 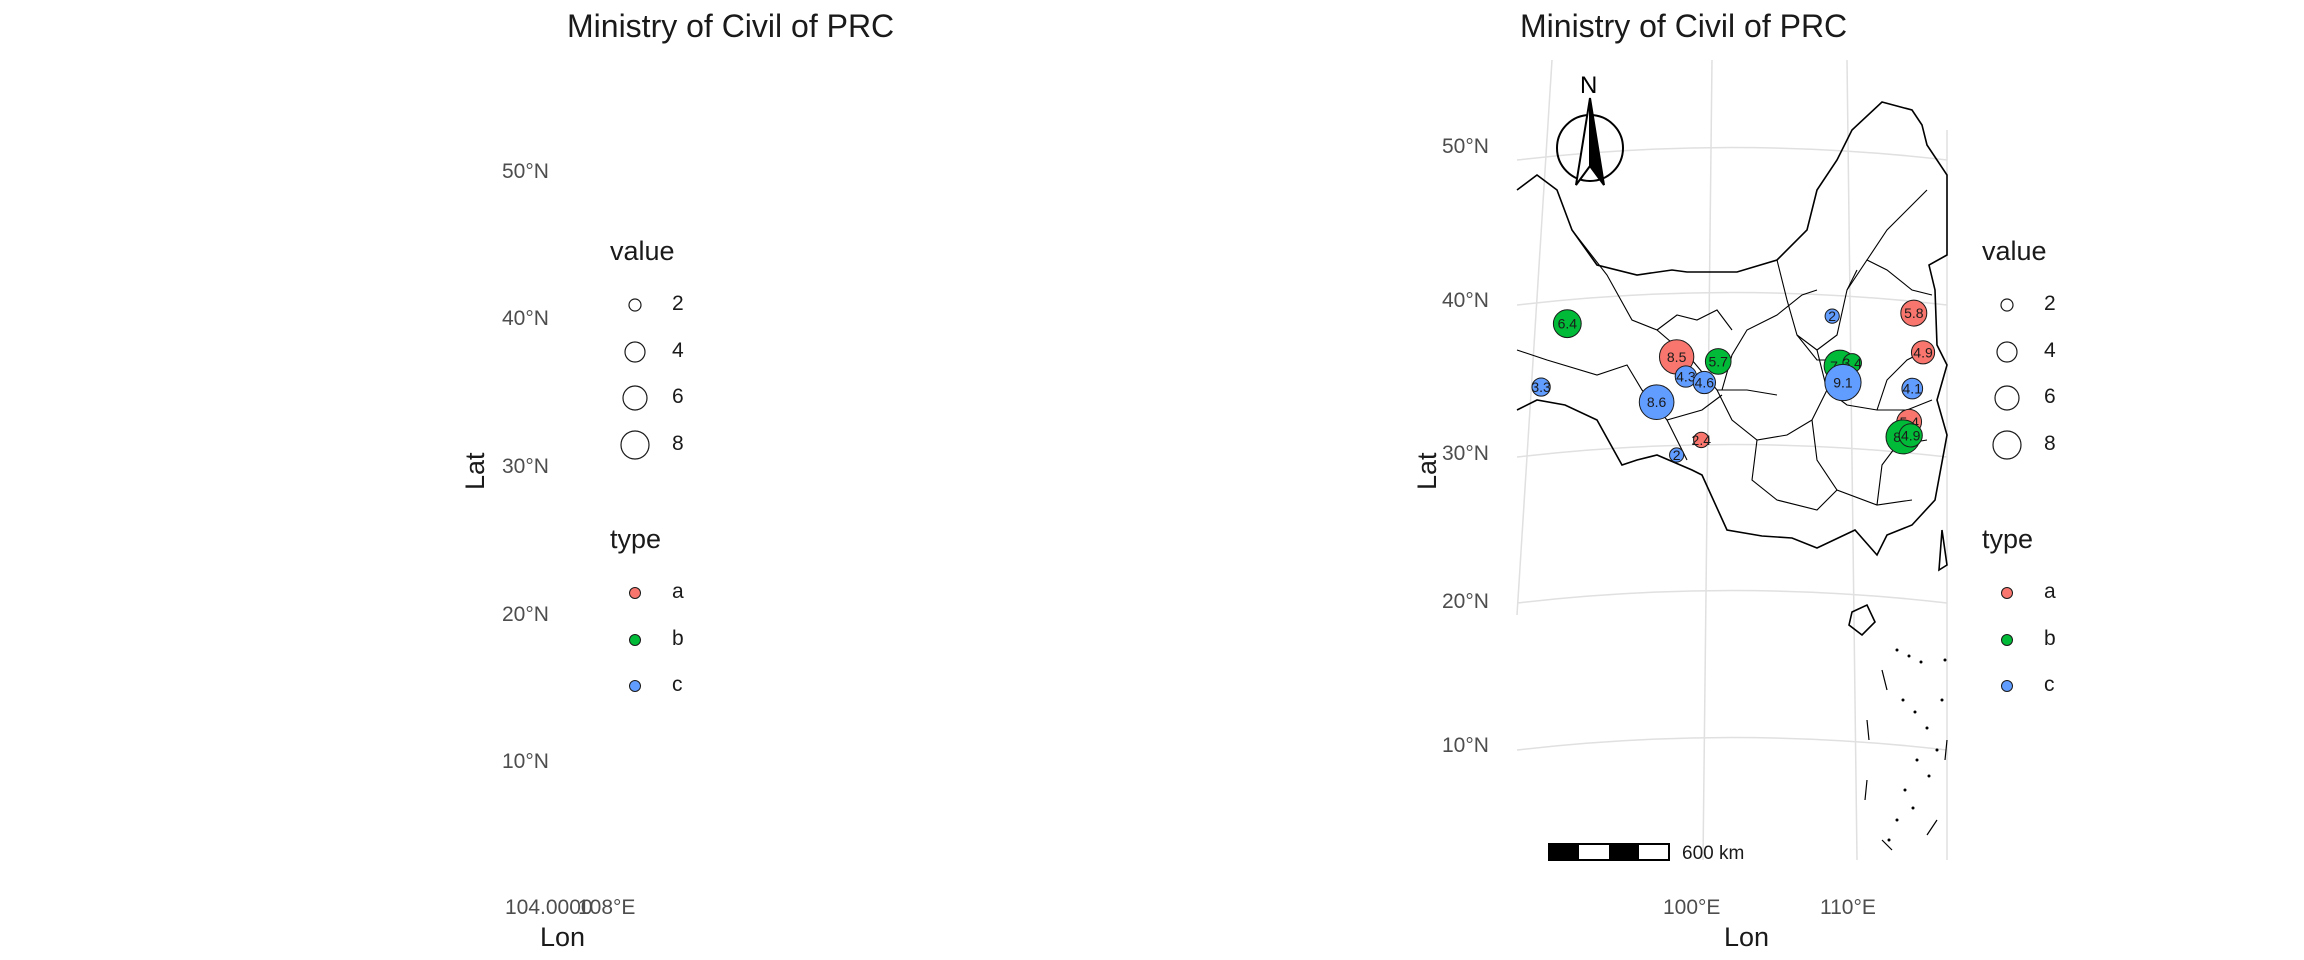 What do you see at coordinates (525, 171) in the screenshot?
I see `y-tick-label: 50°N` at bounding box center [525, 171].